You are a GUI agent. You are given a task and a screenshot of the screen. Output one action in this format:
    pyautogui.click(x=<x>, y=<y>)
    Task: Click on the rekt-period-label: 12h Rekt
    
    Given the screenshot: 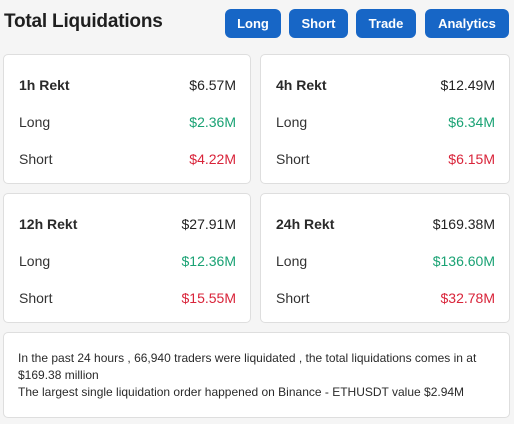 What is the action you would take?
    pyautogui.click(x=48, y=224)
    